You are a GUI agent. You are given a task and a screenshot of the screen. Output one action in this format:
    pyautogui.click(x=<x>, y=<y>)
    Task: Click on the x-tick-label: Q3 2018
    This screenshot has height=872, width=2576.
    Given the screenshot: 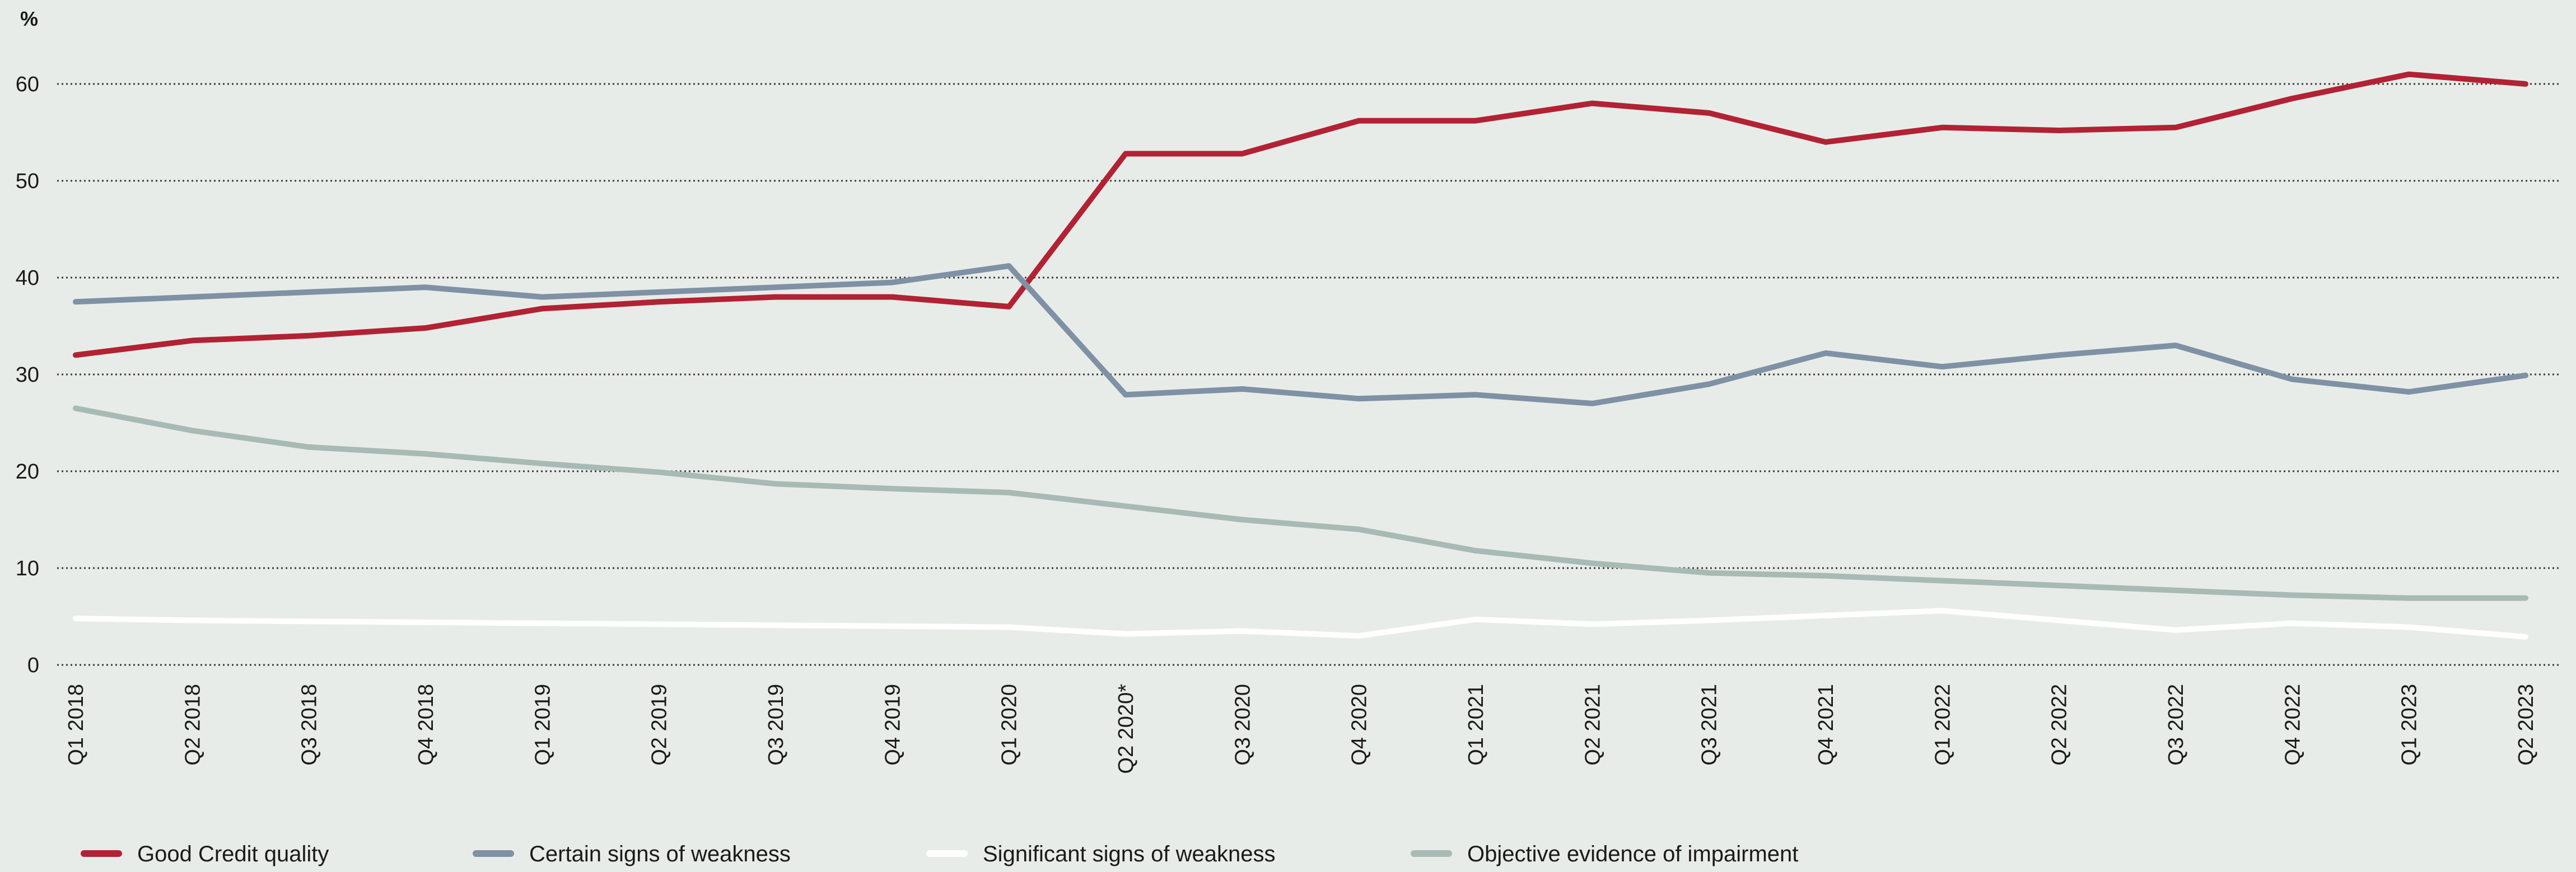 What is the action you would take?
    pyautogui.click(x=310, y=725)
    